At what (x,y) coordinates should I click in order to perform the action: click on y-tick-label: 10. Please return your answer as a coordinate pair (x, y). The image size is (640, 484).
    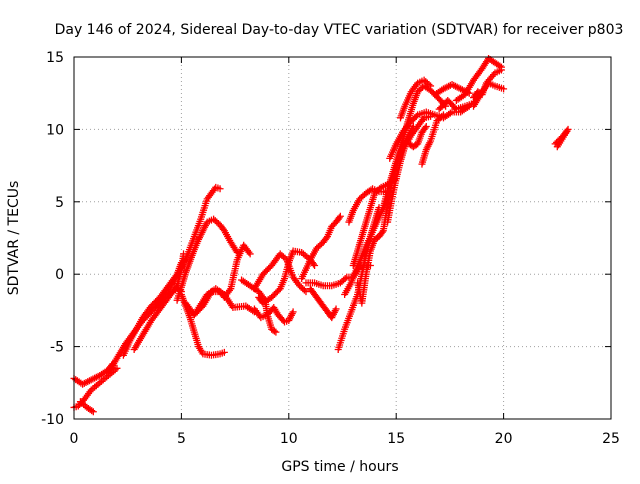
    Looking at the image, I should click on (55, 130).